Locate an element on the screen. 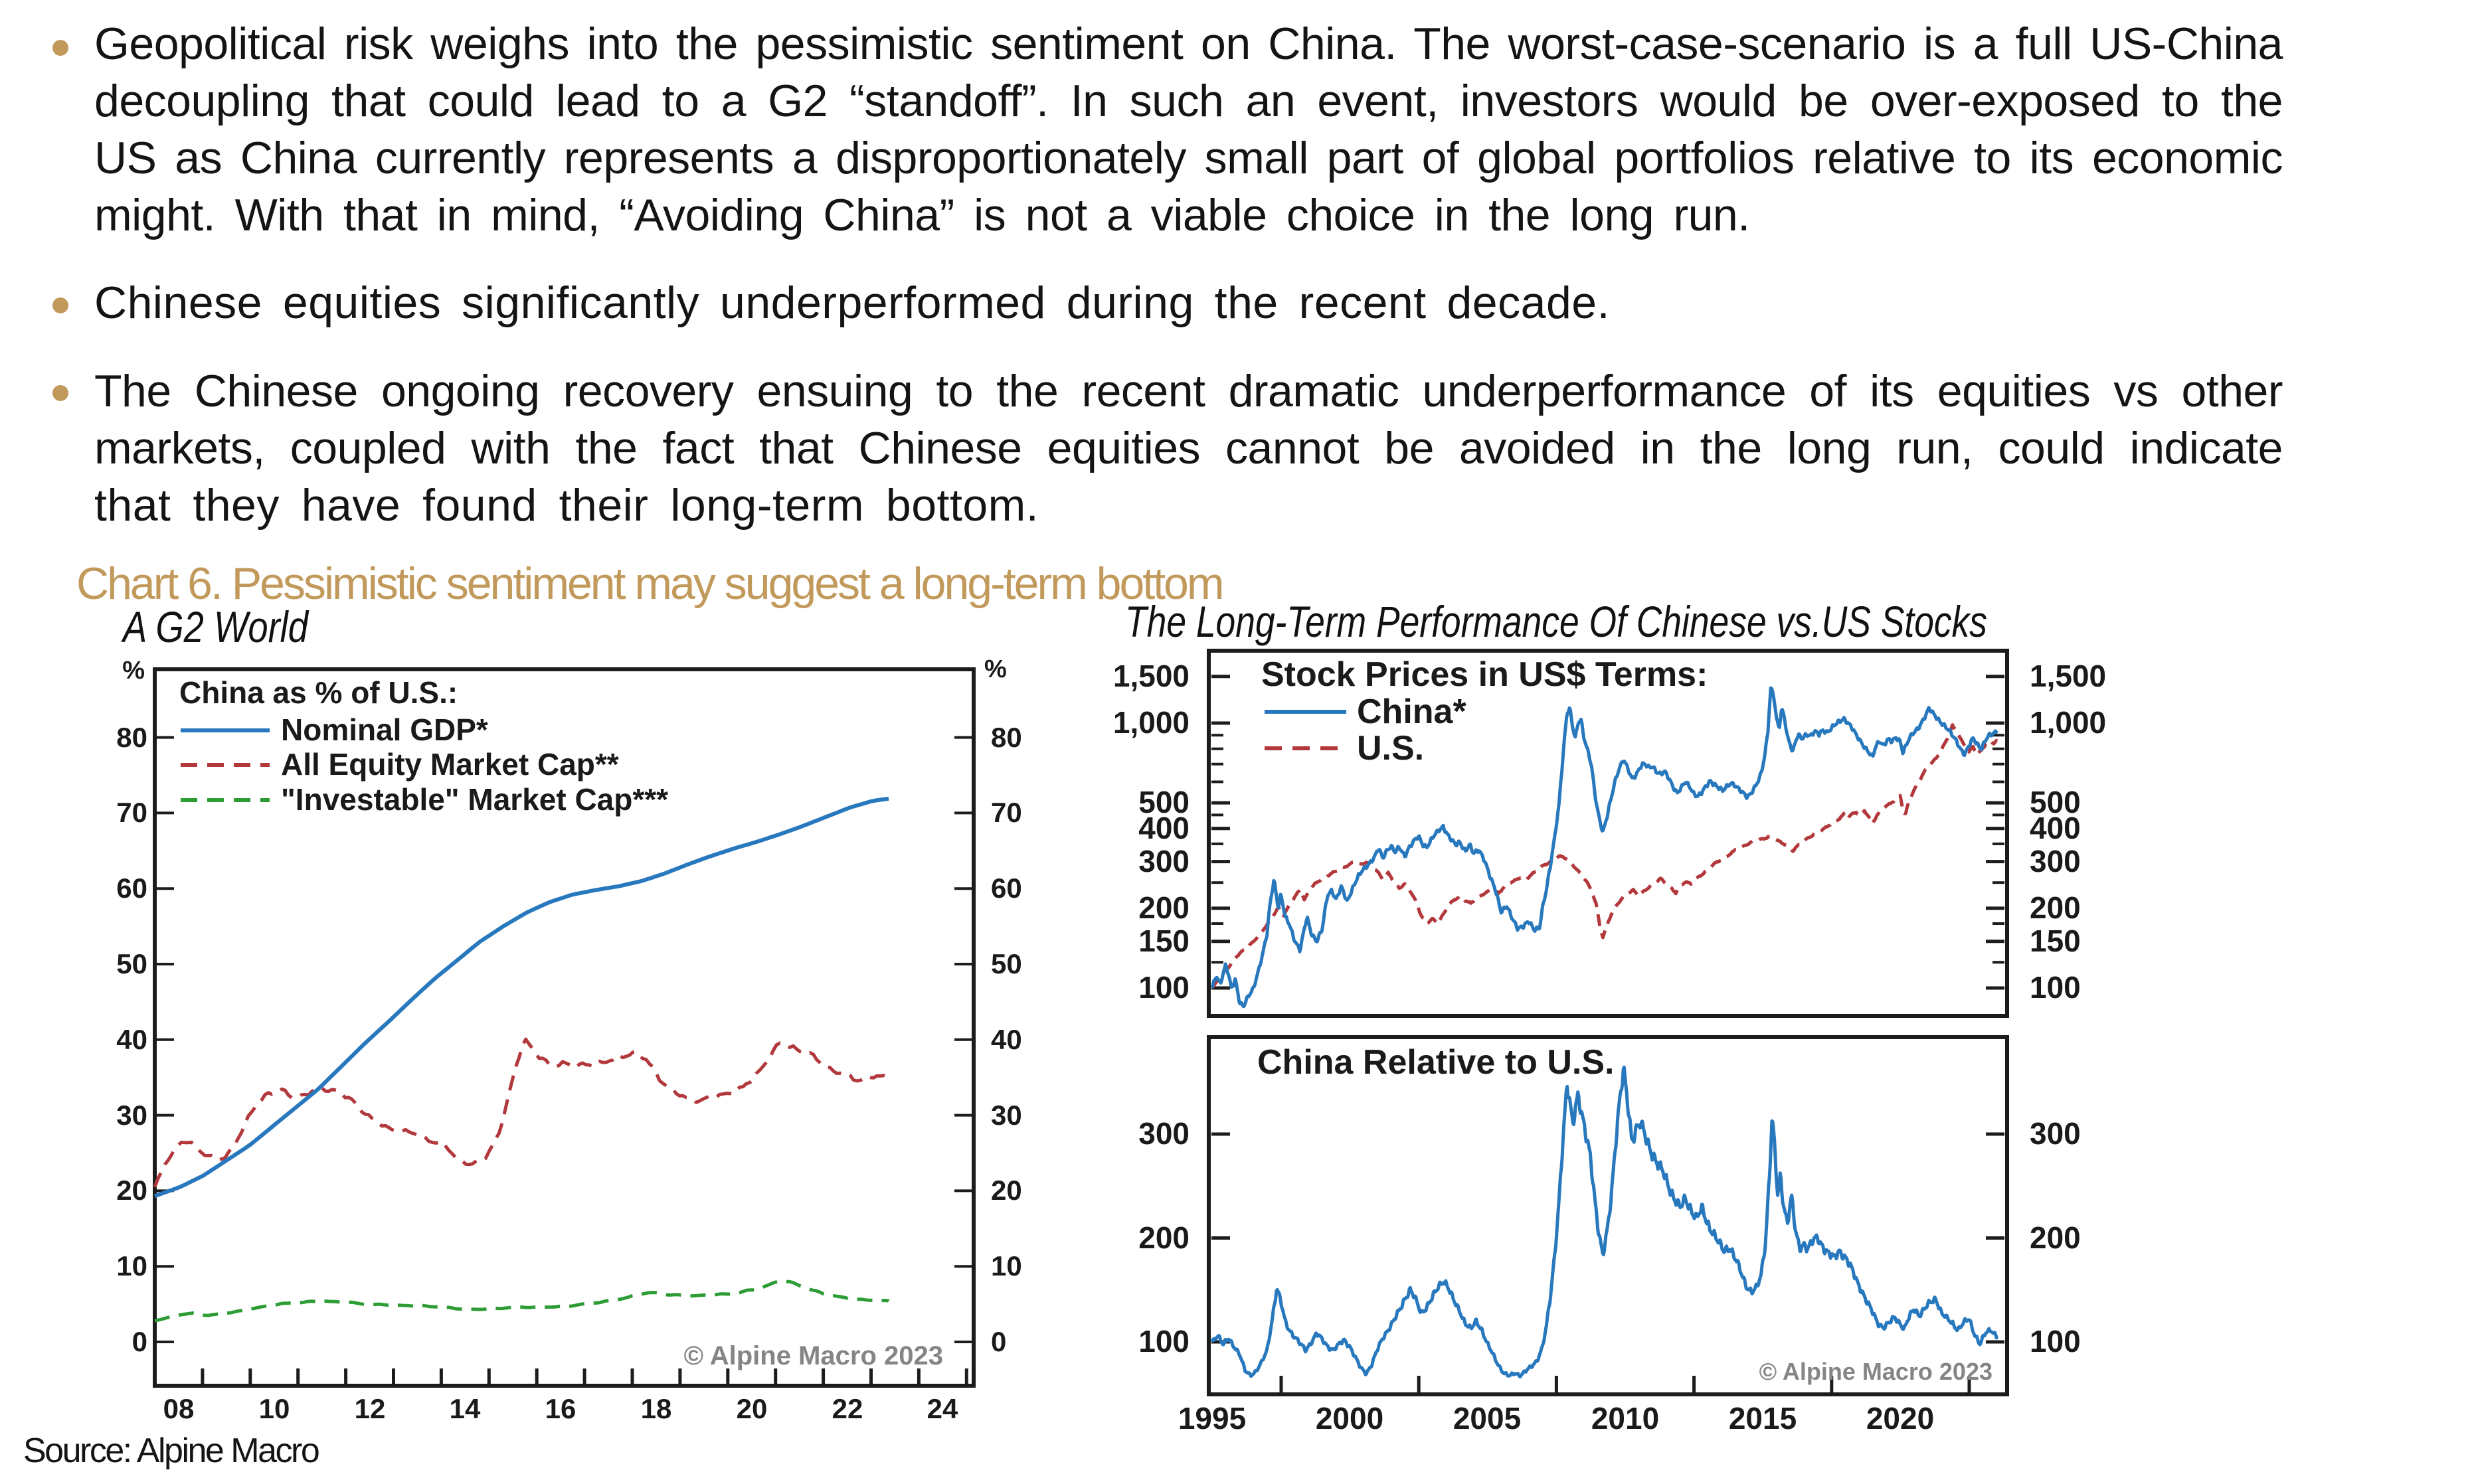 The height and width of the screenshot is (1484, 2474). svg-text: "Investable" Market Cap*** is located at coordinates (474, 799).